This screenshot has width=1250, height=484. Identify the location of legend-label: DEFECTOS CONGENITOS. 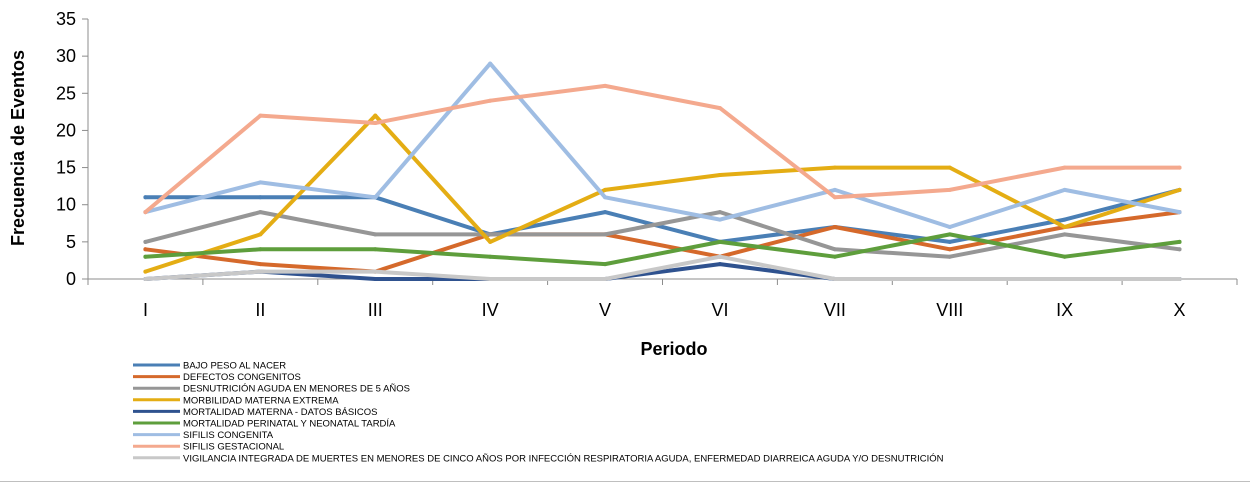
(242, 377).